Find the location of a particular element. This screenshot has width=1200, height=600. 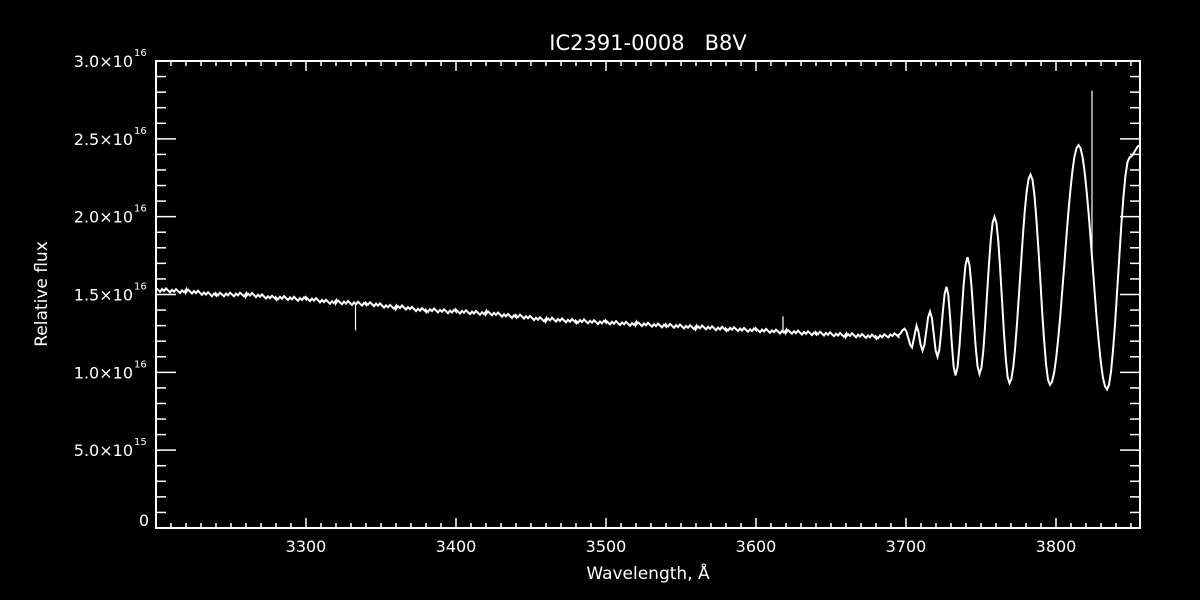

y-tick-label: 1.5×10 is located at coordinates (103, 295).